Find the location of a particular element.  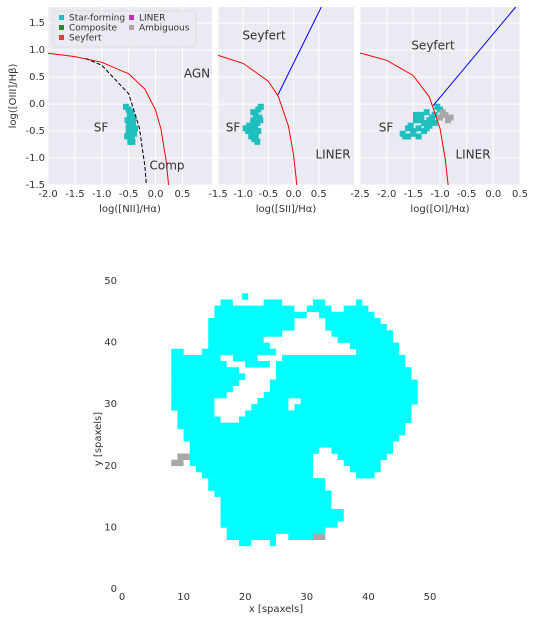

x-tick-label: 50 is located at coordinates (430, 597).